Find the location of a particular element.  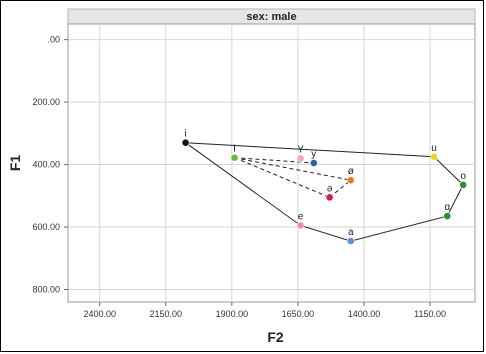

point-label: a is located at coordinates (351, 232).